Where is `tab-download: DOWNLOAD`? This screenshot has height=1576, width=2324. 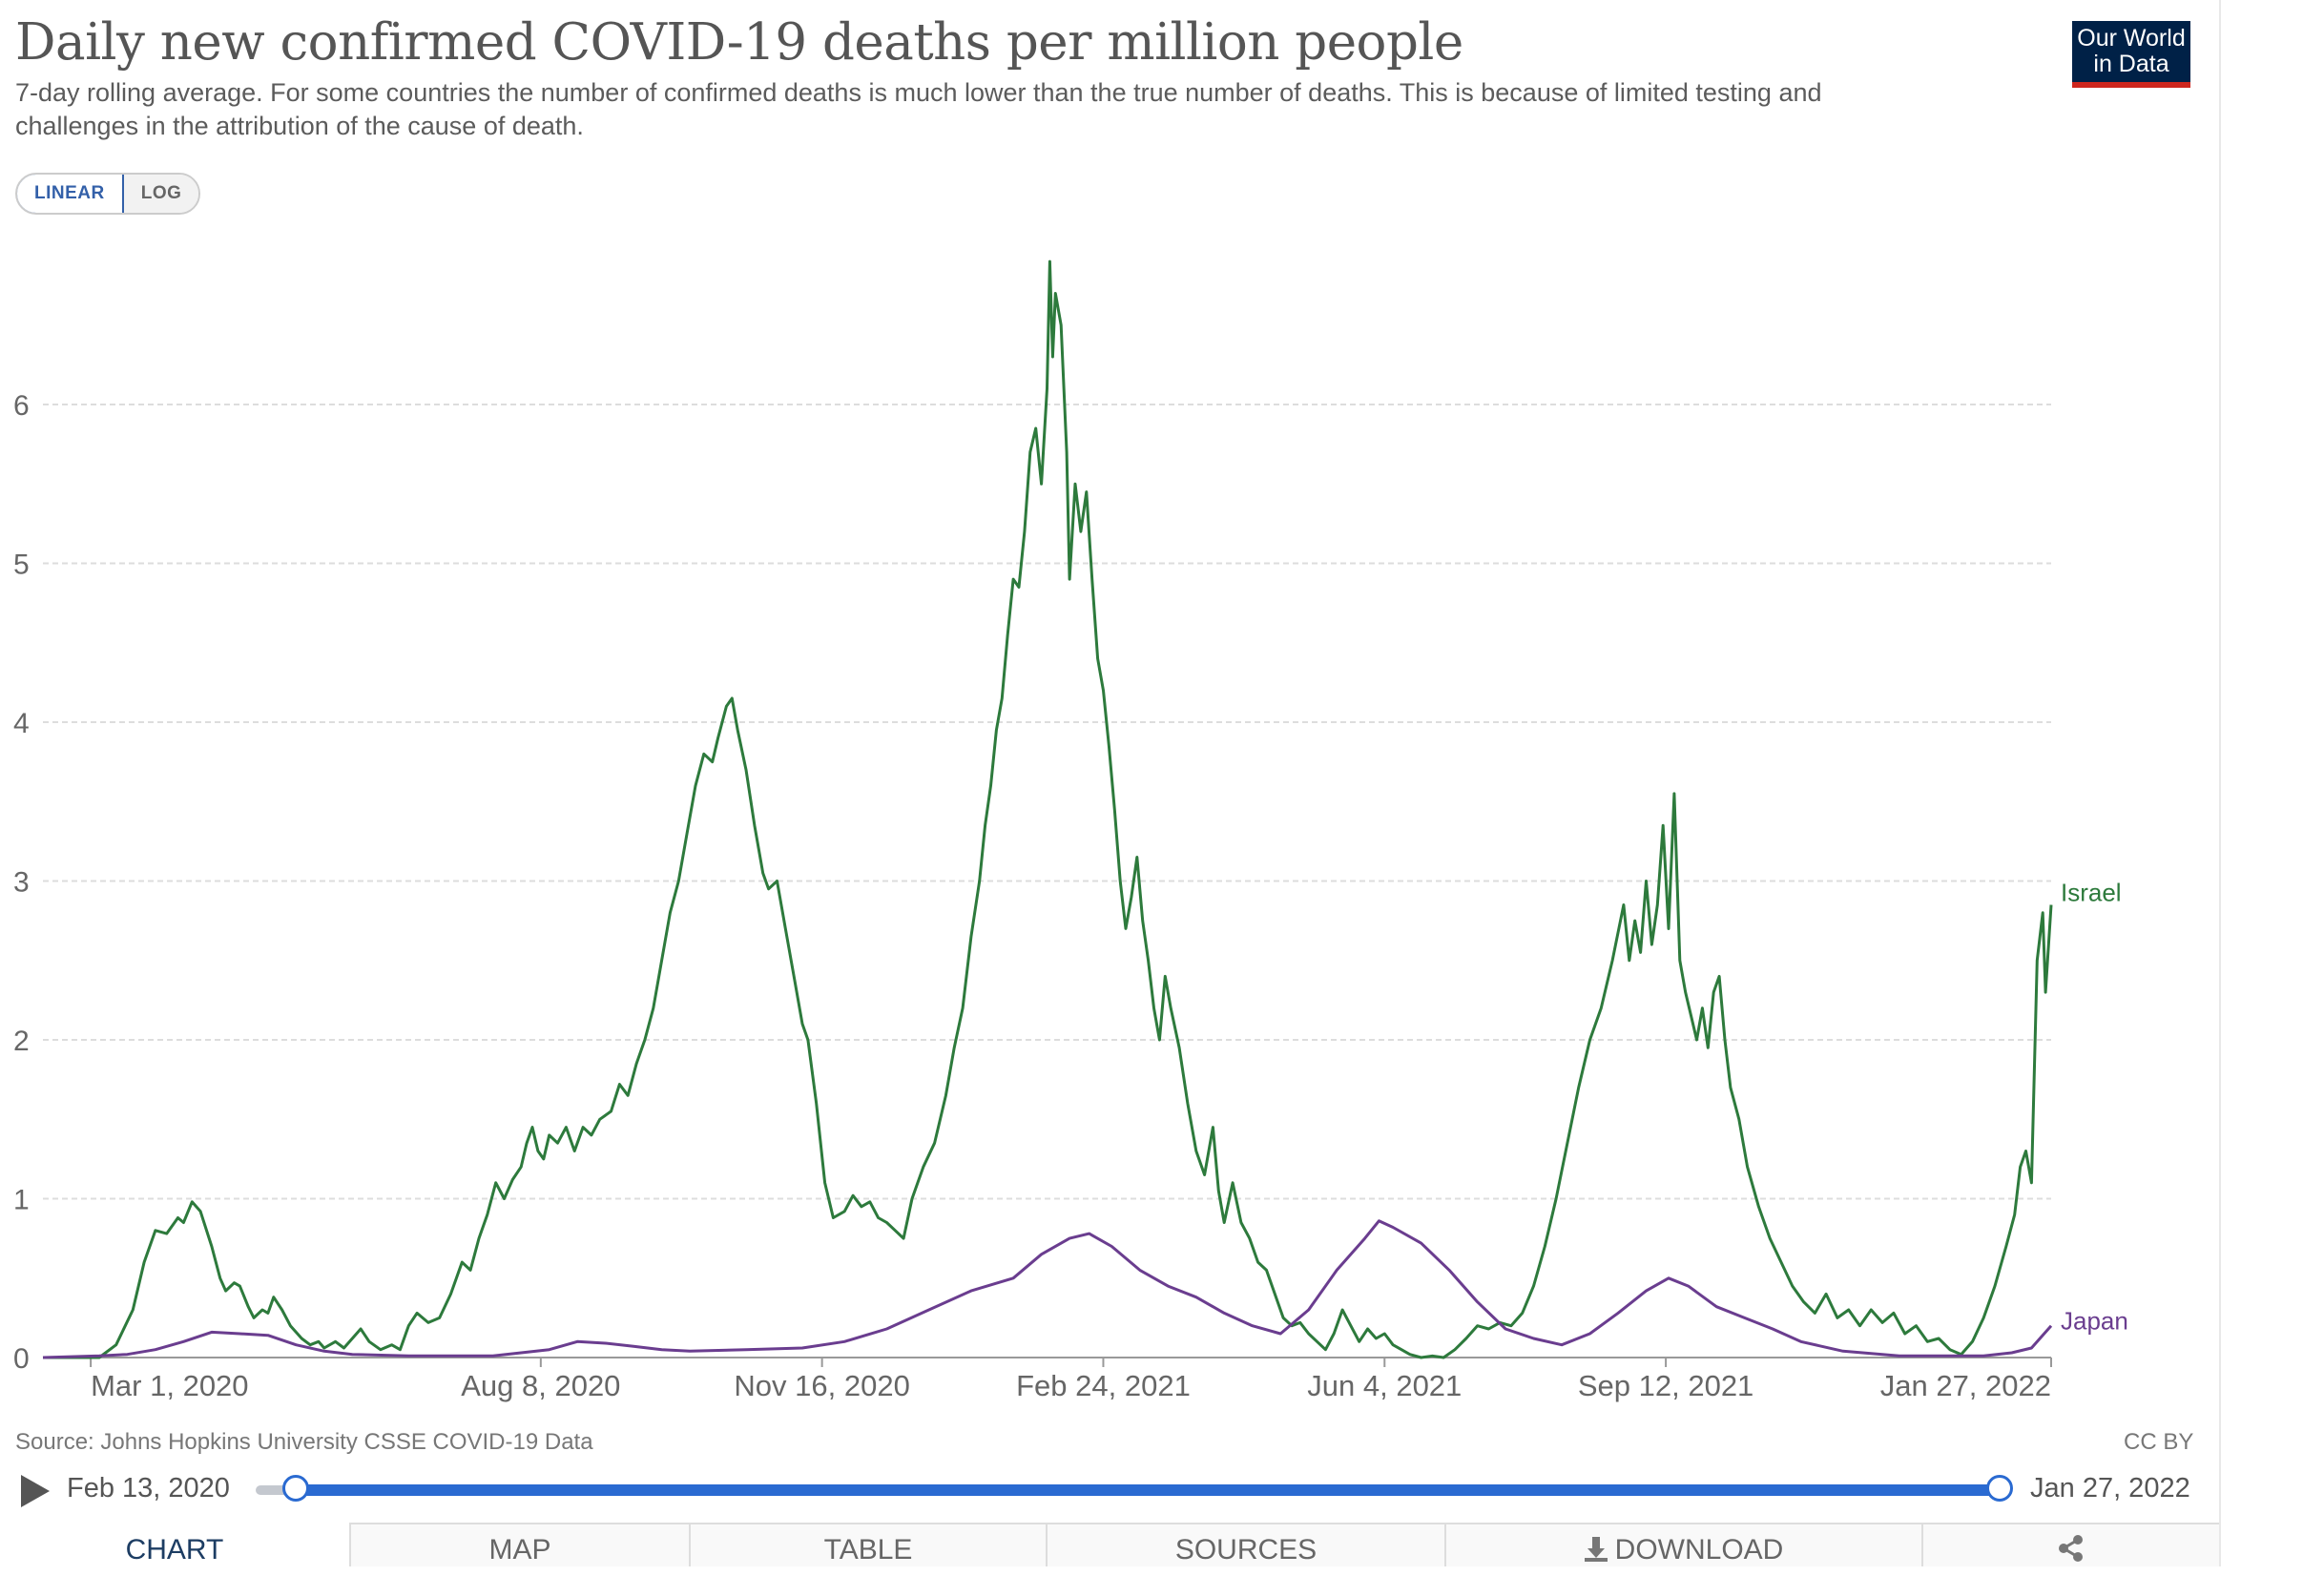 tab-download: DOWNLOAD is located at coordinates (1682, 1544).